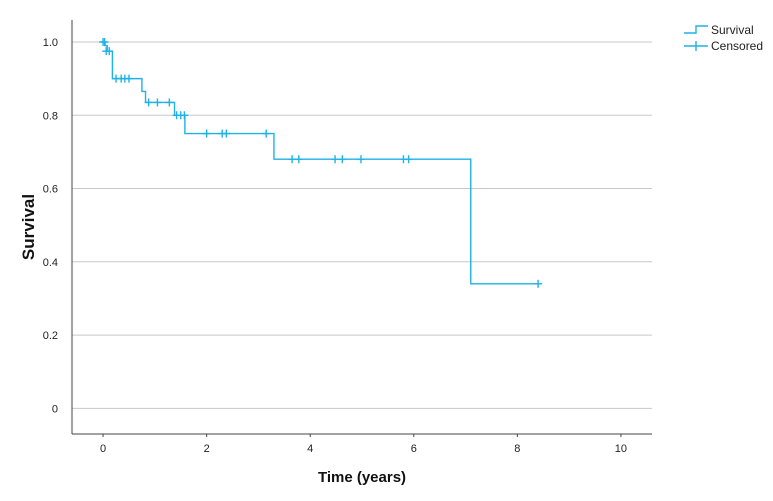  What do you see at coordinates (414, 449) in the screenshot?
I see `x-tick-label: 6` at bounding box center [414, 449].